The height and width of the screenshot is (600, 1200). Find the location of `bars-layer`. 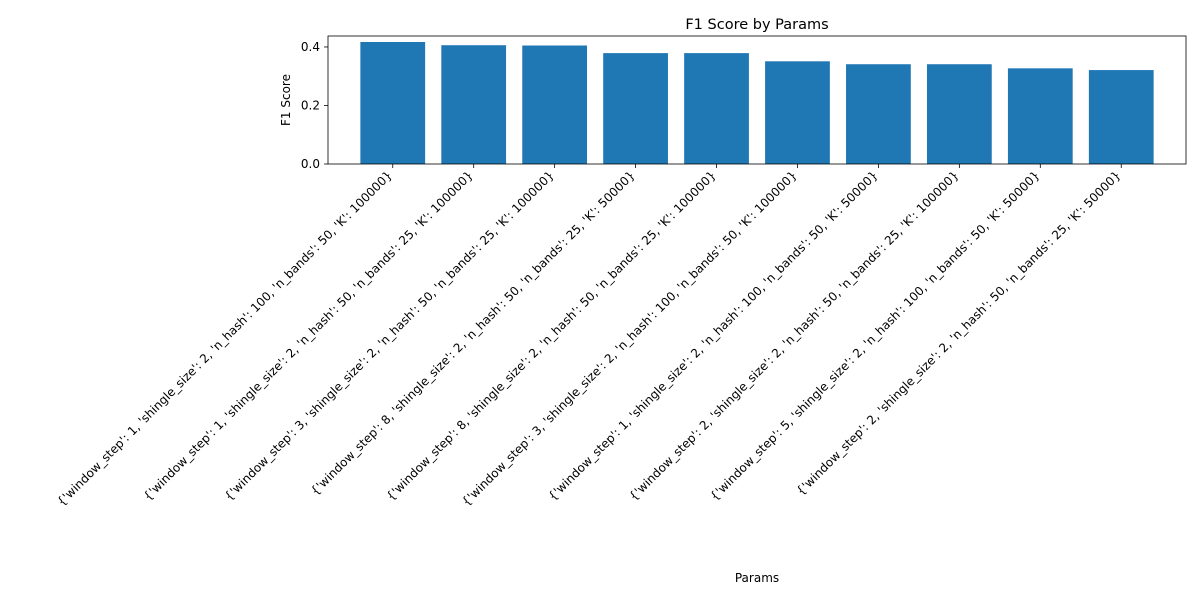

bars-layer is located at coordinates (757, 103).